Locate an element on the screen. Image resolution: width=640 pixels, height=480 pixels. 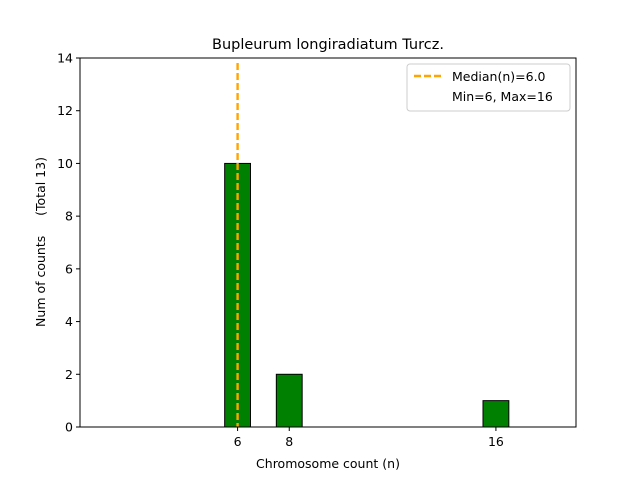
y-tick-label: 4 is located at coordinates (69, 321).